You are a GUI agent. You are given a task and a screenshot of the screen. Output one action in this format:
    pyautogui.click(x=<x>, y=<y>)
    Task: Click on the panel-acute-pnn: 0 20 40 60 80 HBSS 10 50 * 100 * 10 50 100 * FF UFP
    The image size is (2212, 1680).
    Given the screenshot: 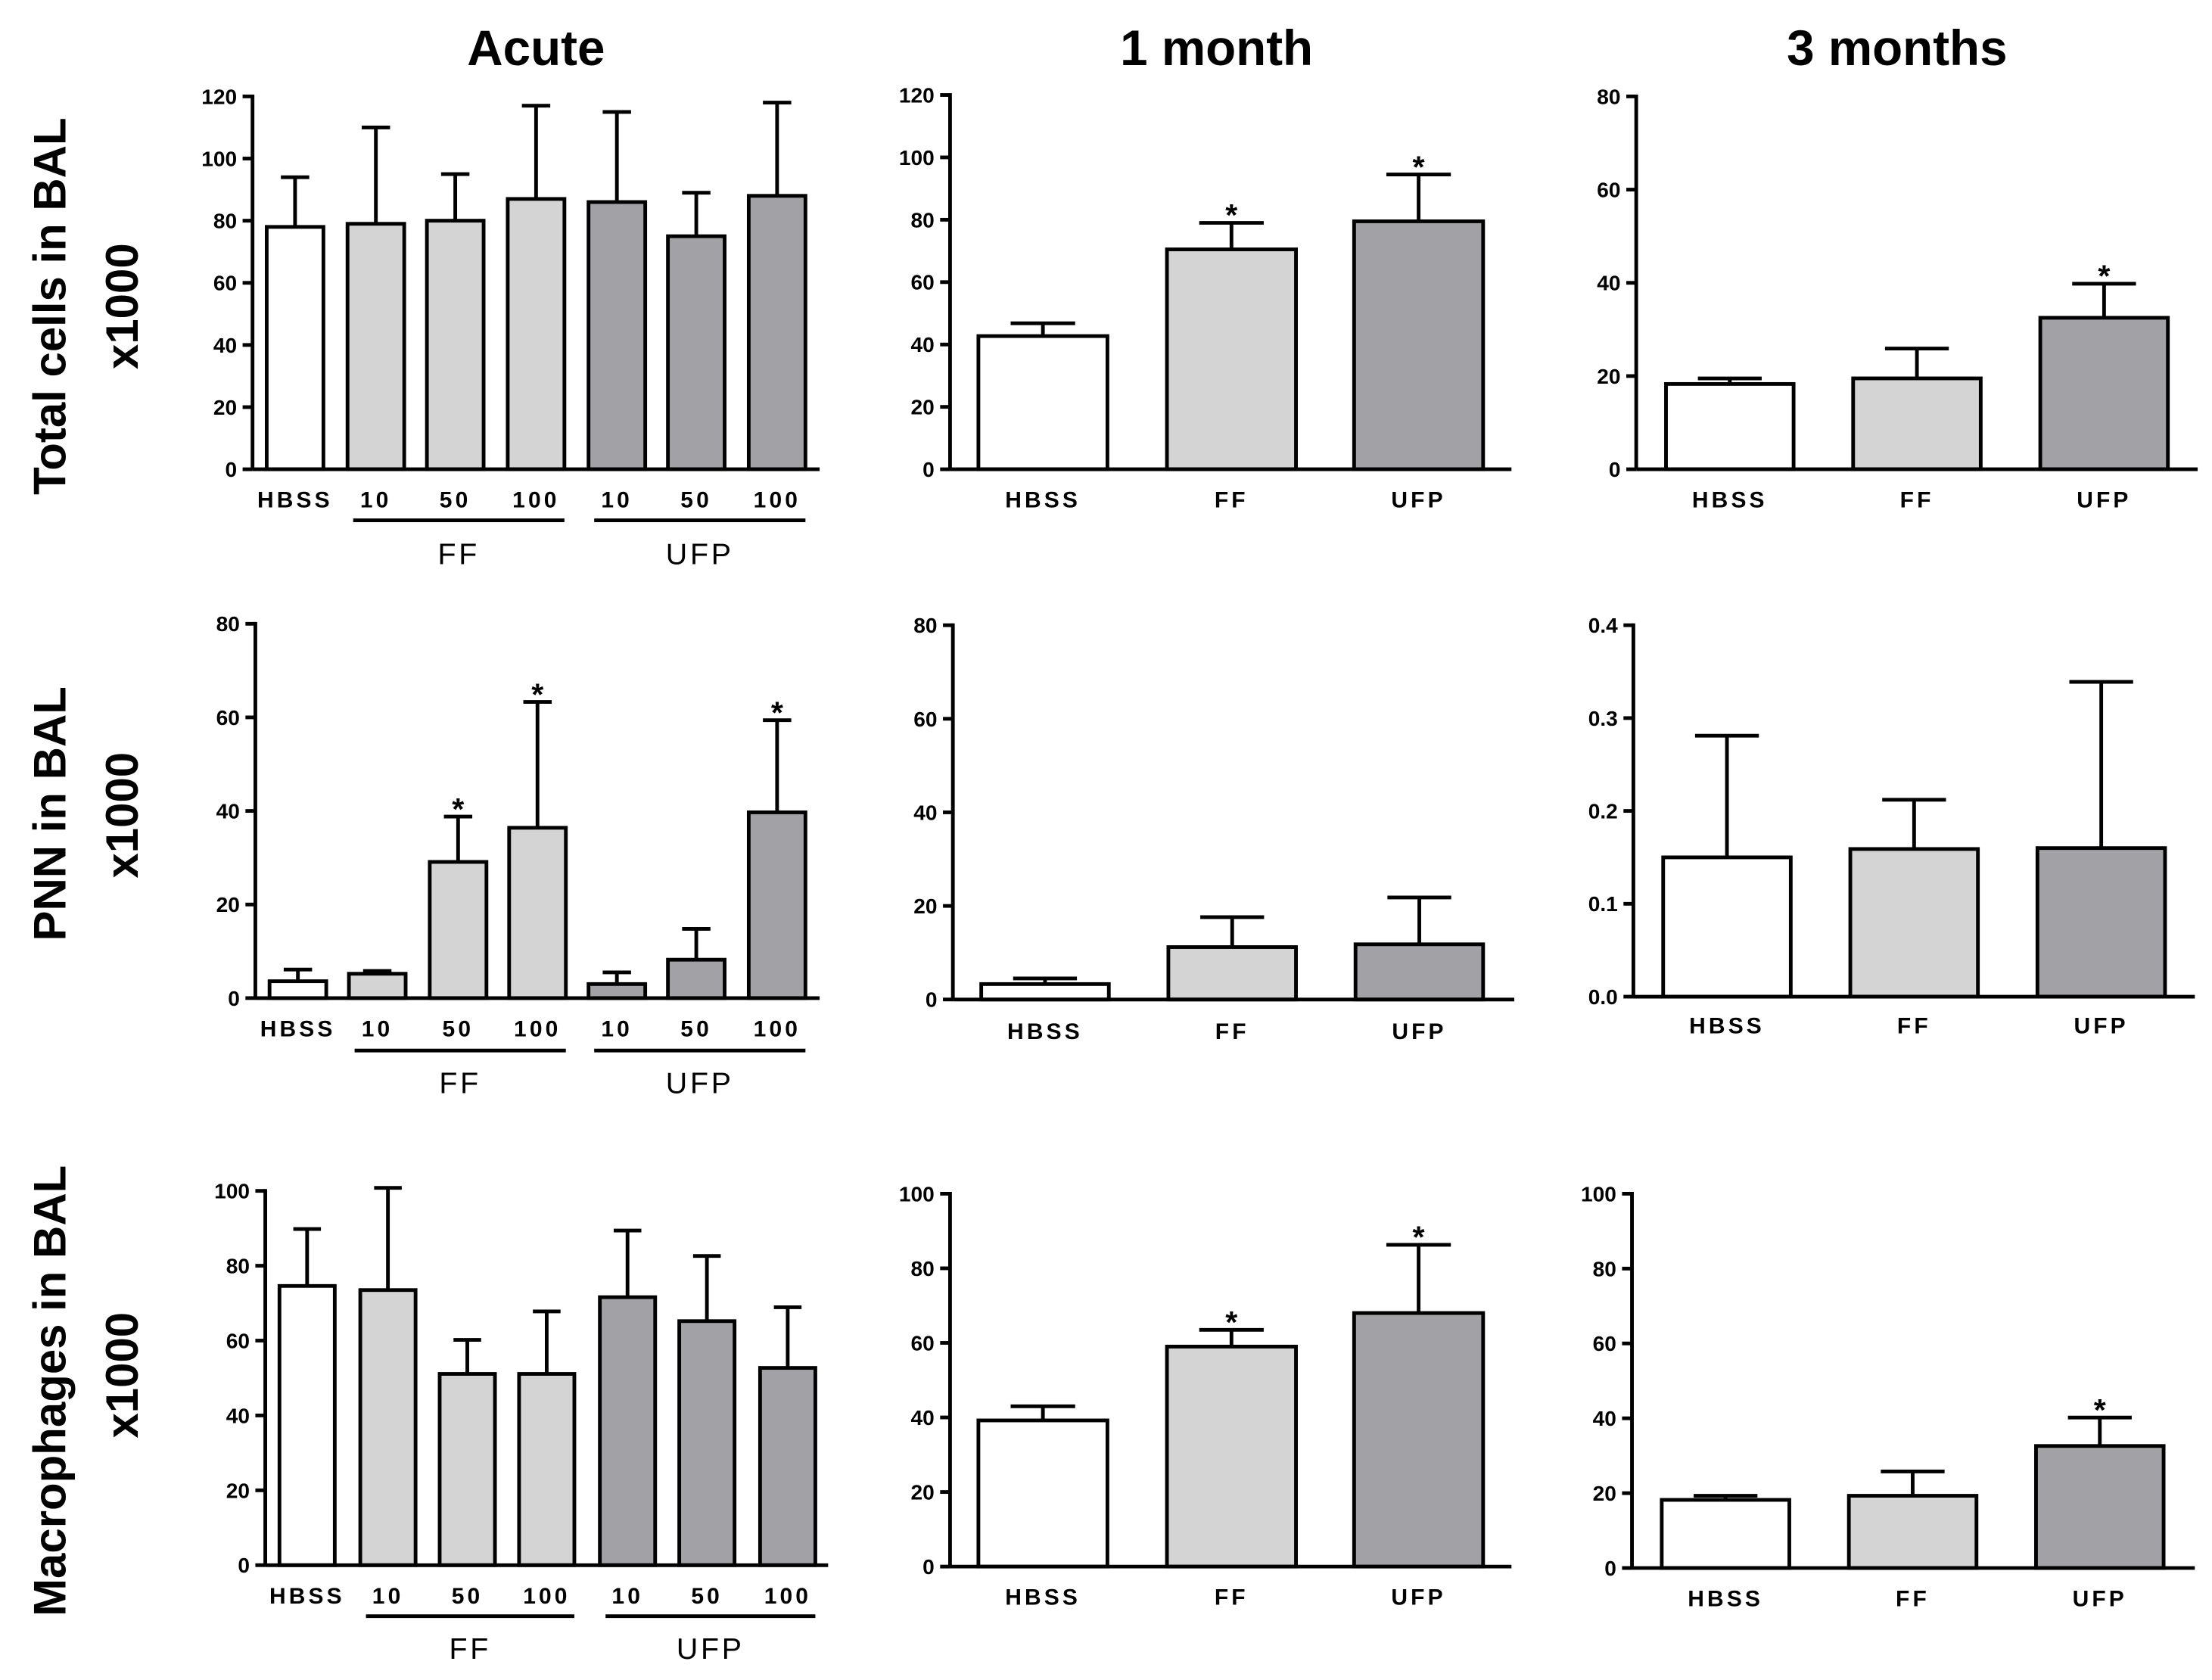 What is the action you would take?
    pyautogui.click(x=518, y=856)
    